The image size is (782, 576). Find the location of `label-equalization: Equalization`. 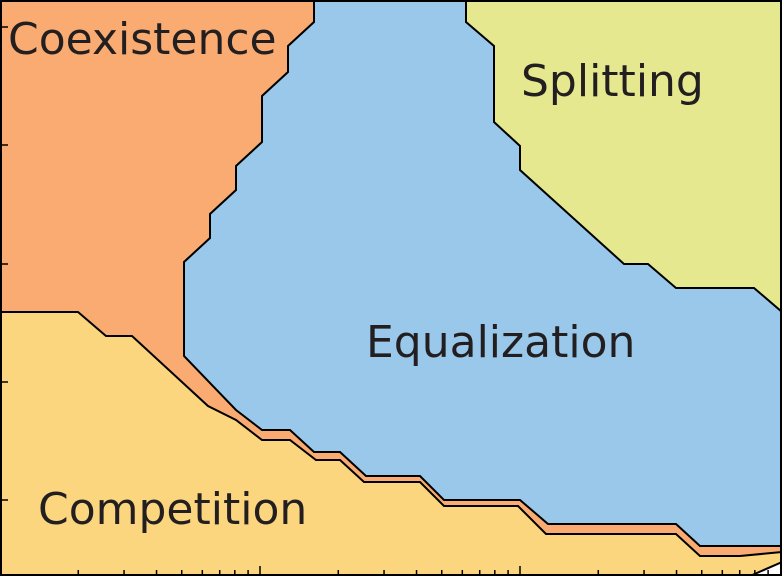

label-equalization: Equalization is located at coordinates (500, 342).